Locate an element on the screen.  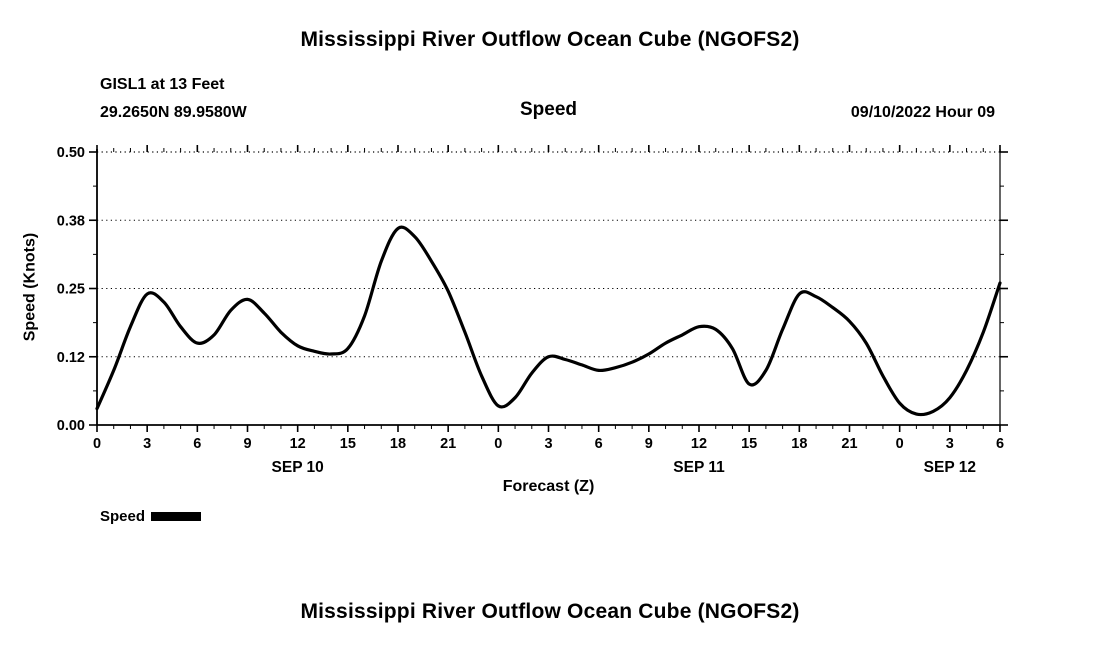
svg-text: 0.50 is located at coordinates (71, 153).